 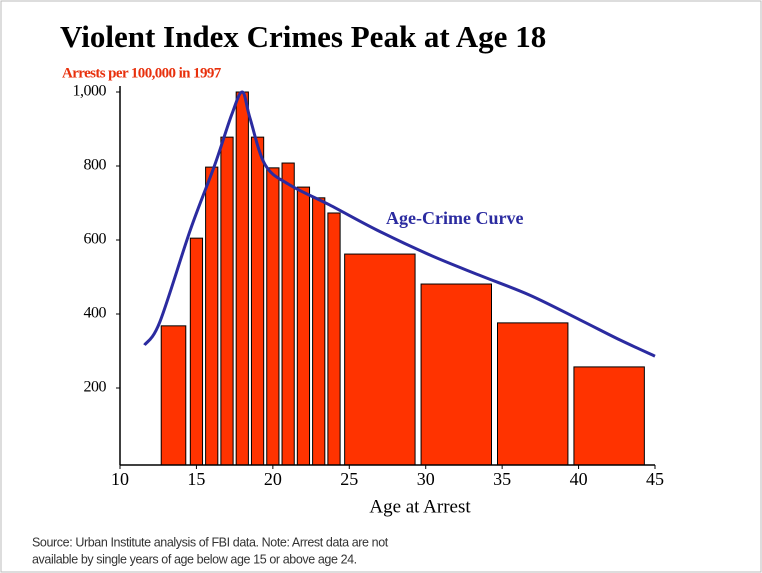 What do you see at coordinates (349, 479) in the screenshot?
I see `x-tick-label: 25` at bounding box center [349, 479].